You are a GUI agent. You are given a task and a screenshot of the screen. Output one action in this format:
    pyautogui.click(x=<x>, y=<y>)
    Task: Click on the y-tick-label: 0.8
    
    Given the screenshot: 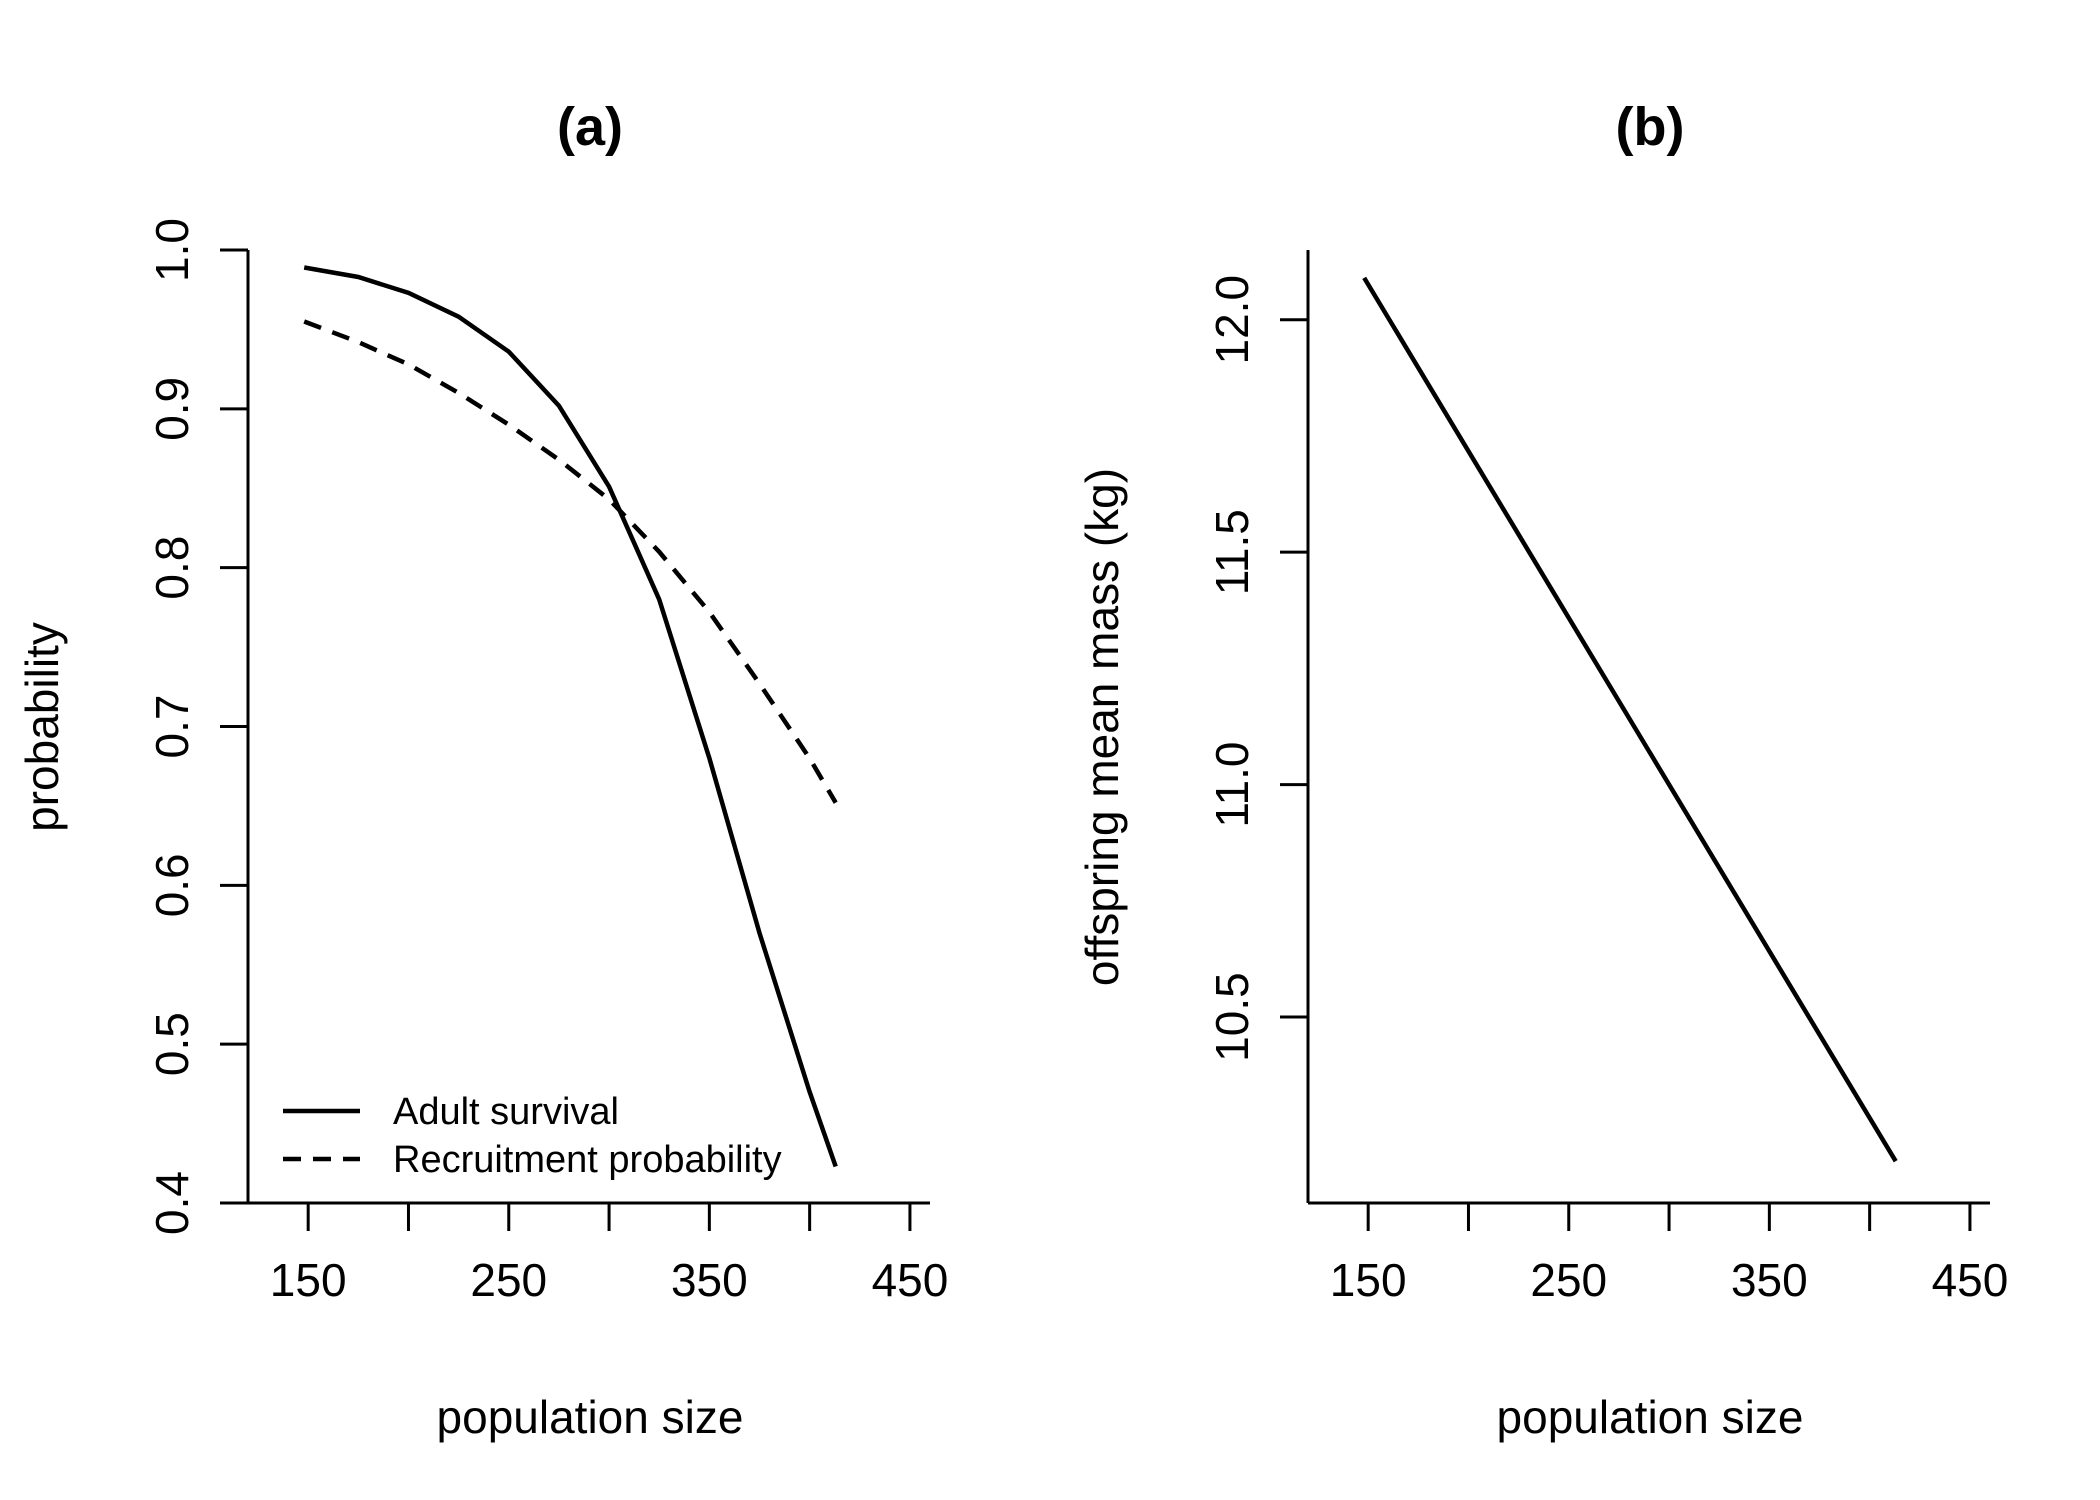 What is the action you would take?
    pyautogui.click(x=172, y=568)
    